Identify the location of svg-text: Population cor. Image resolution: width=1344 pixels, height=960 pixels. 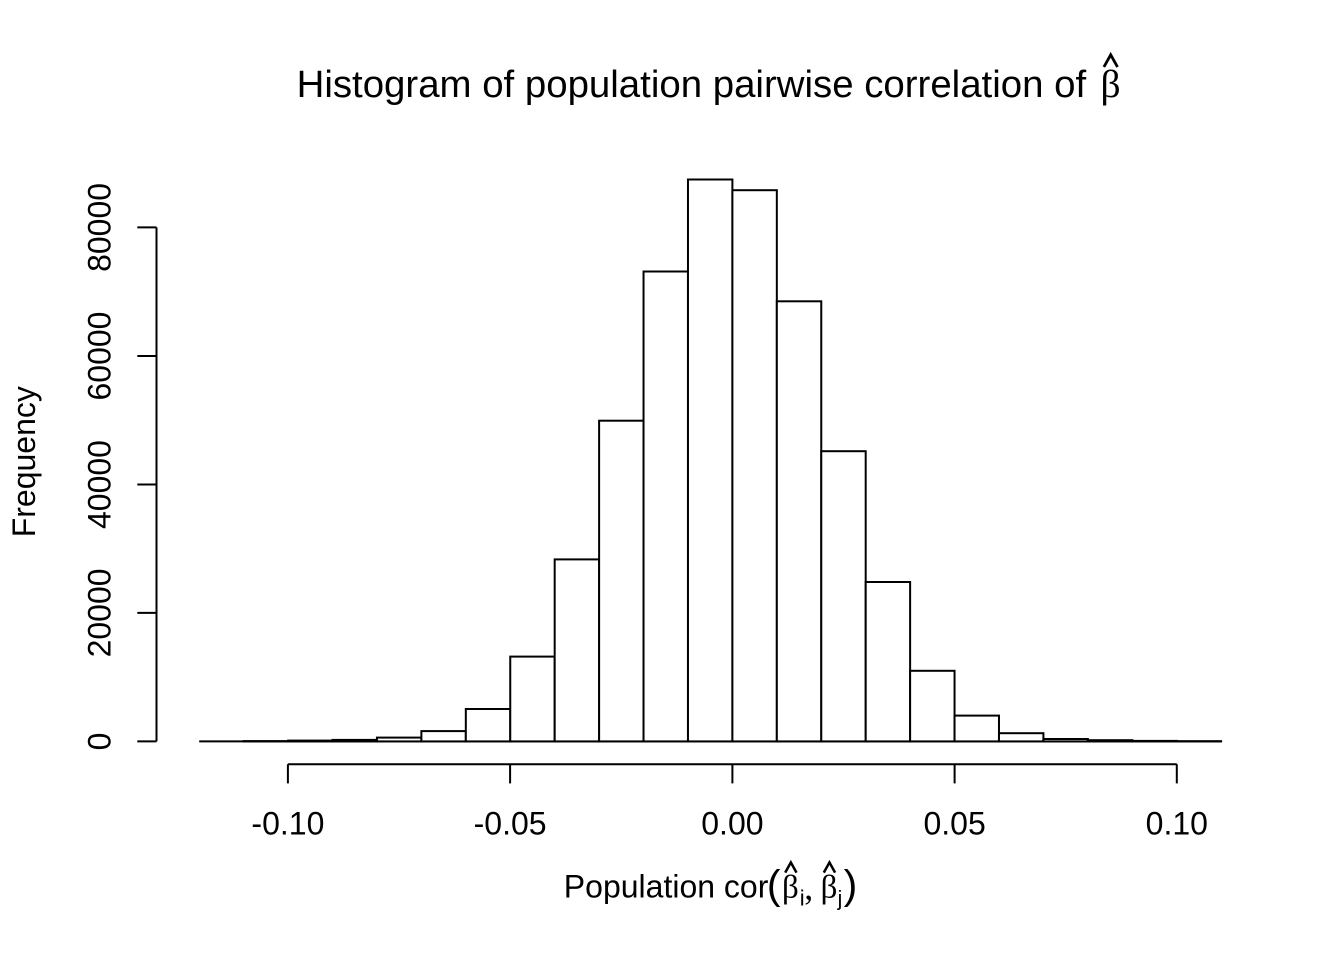
(666, 887).